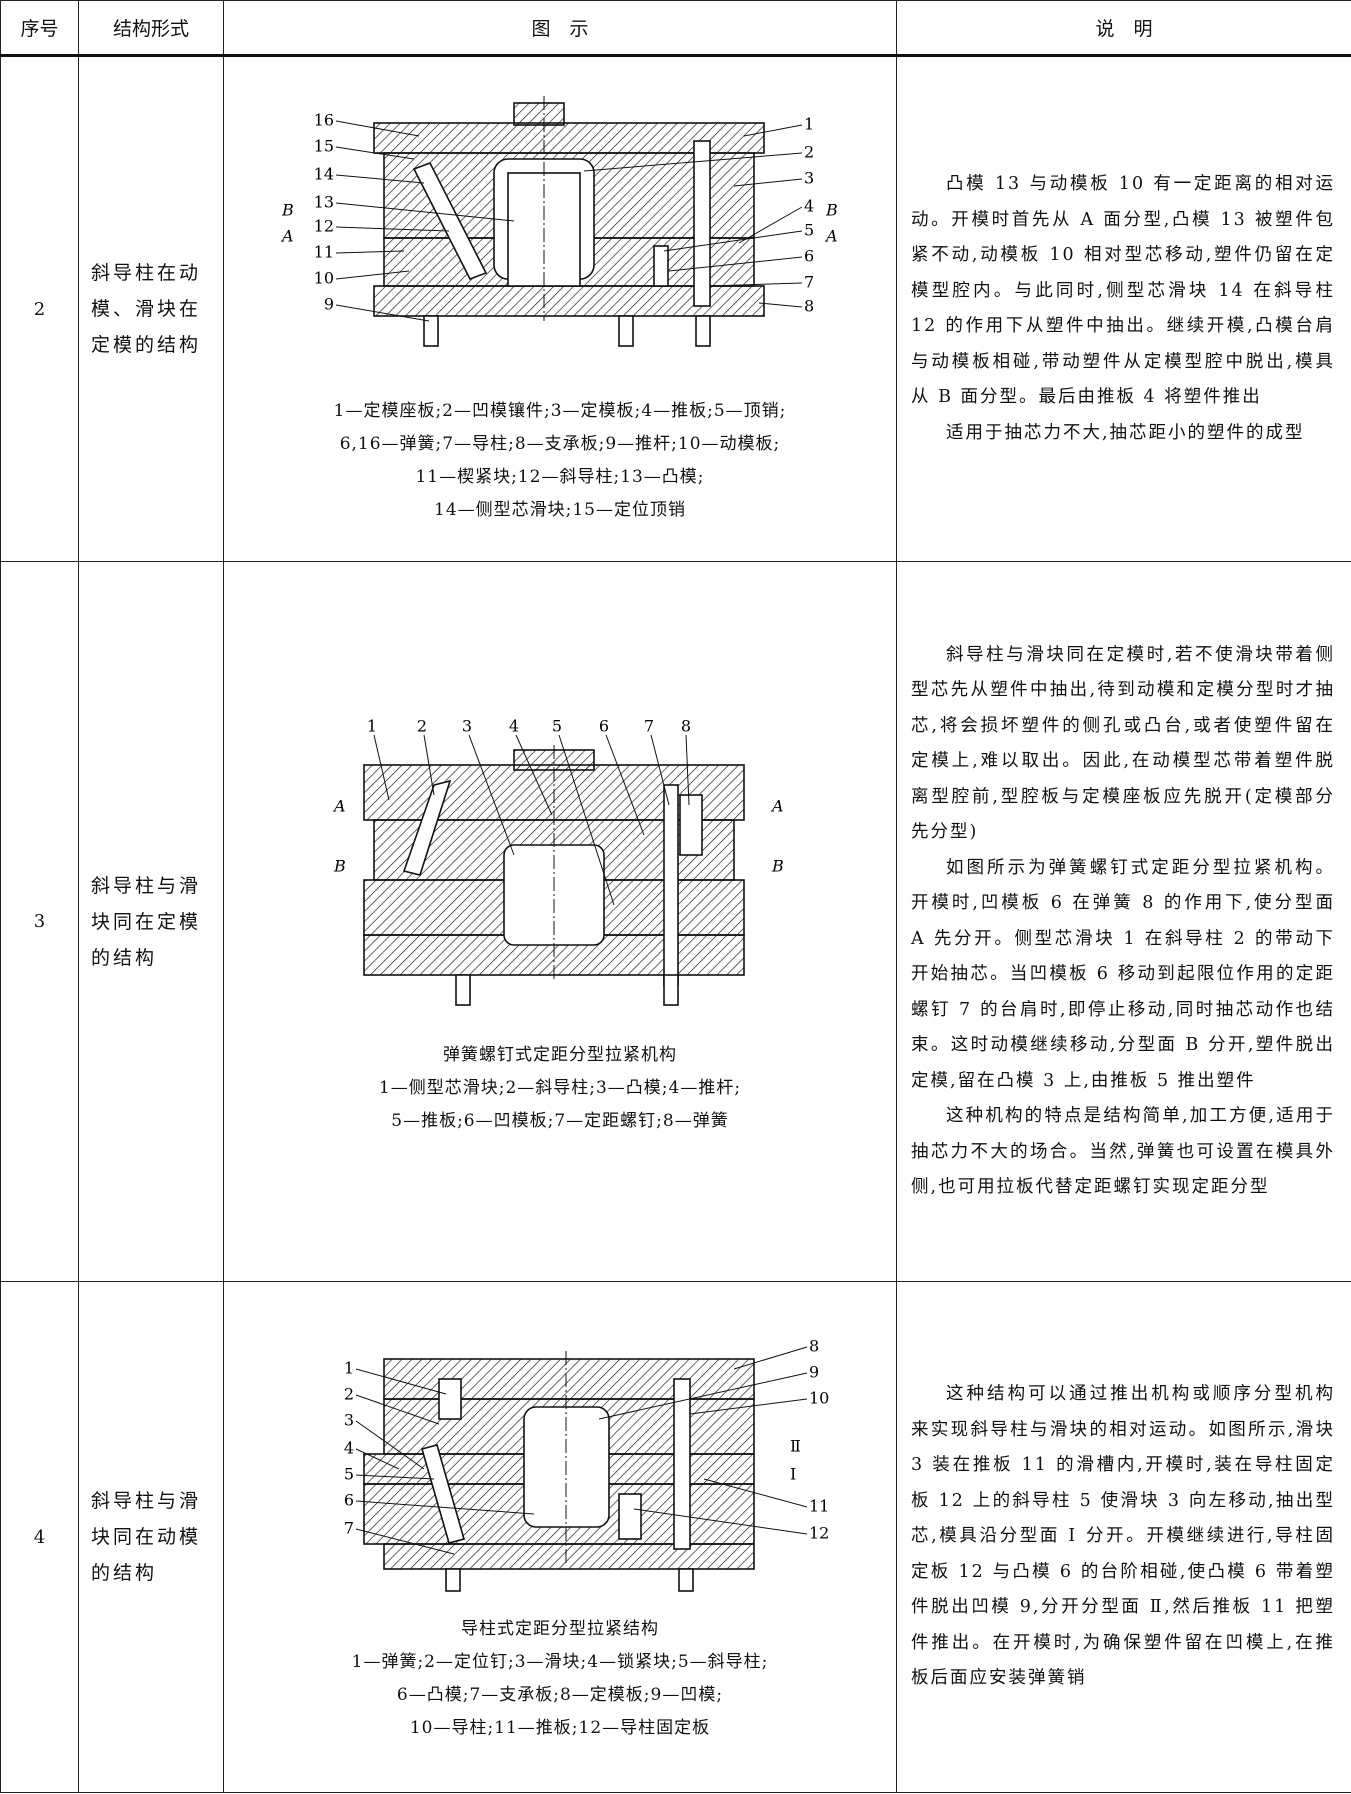  What do you see at coordinates (539, 114) in the screenshot?
I see `sprue` at bounding box center [539, 114].